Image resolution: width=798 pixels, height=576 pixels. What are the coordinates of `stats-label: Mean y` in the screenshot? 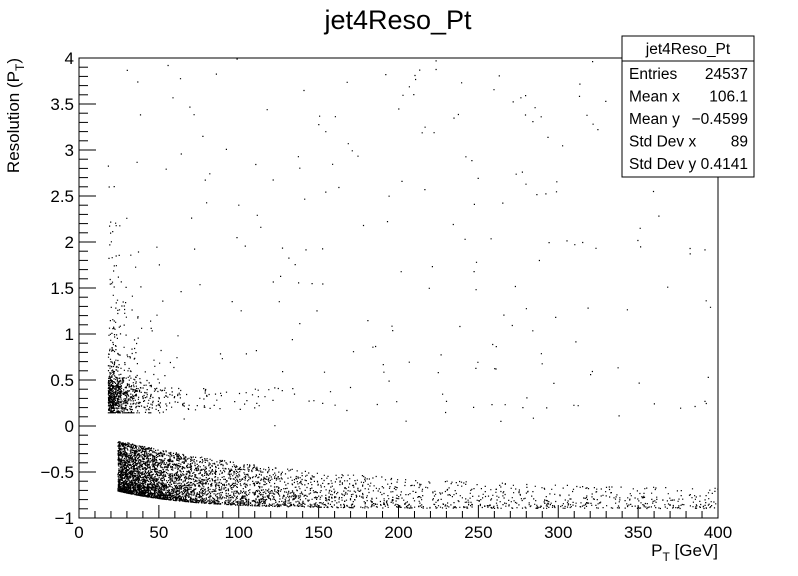 It's located at (654, 119).